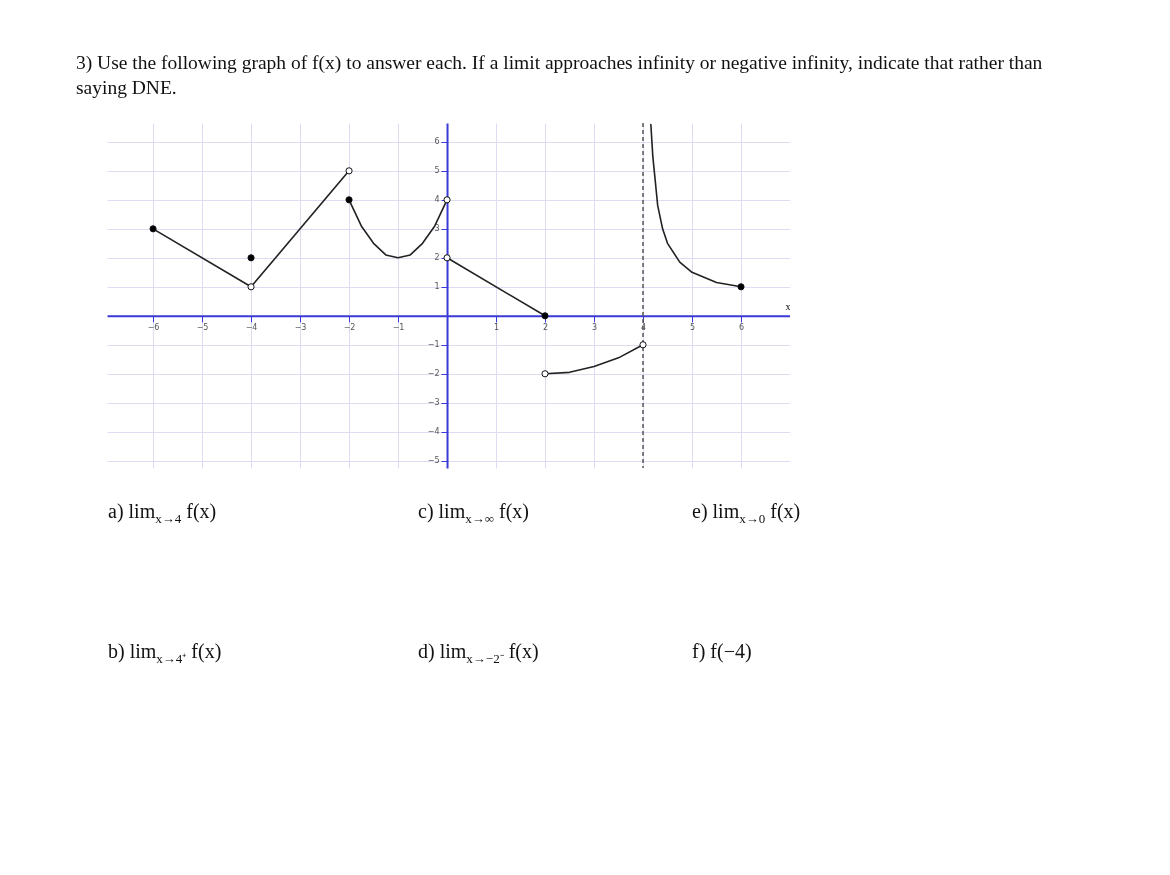  I want to click on x-tick-label: −1, so click(398, 328).